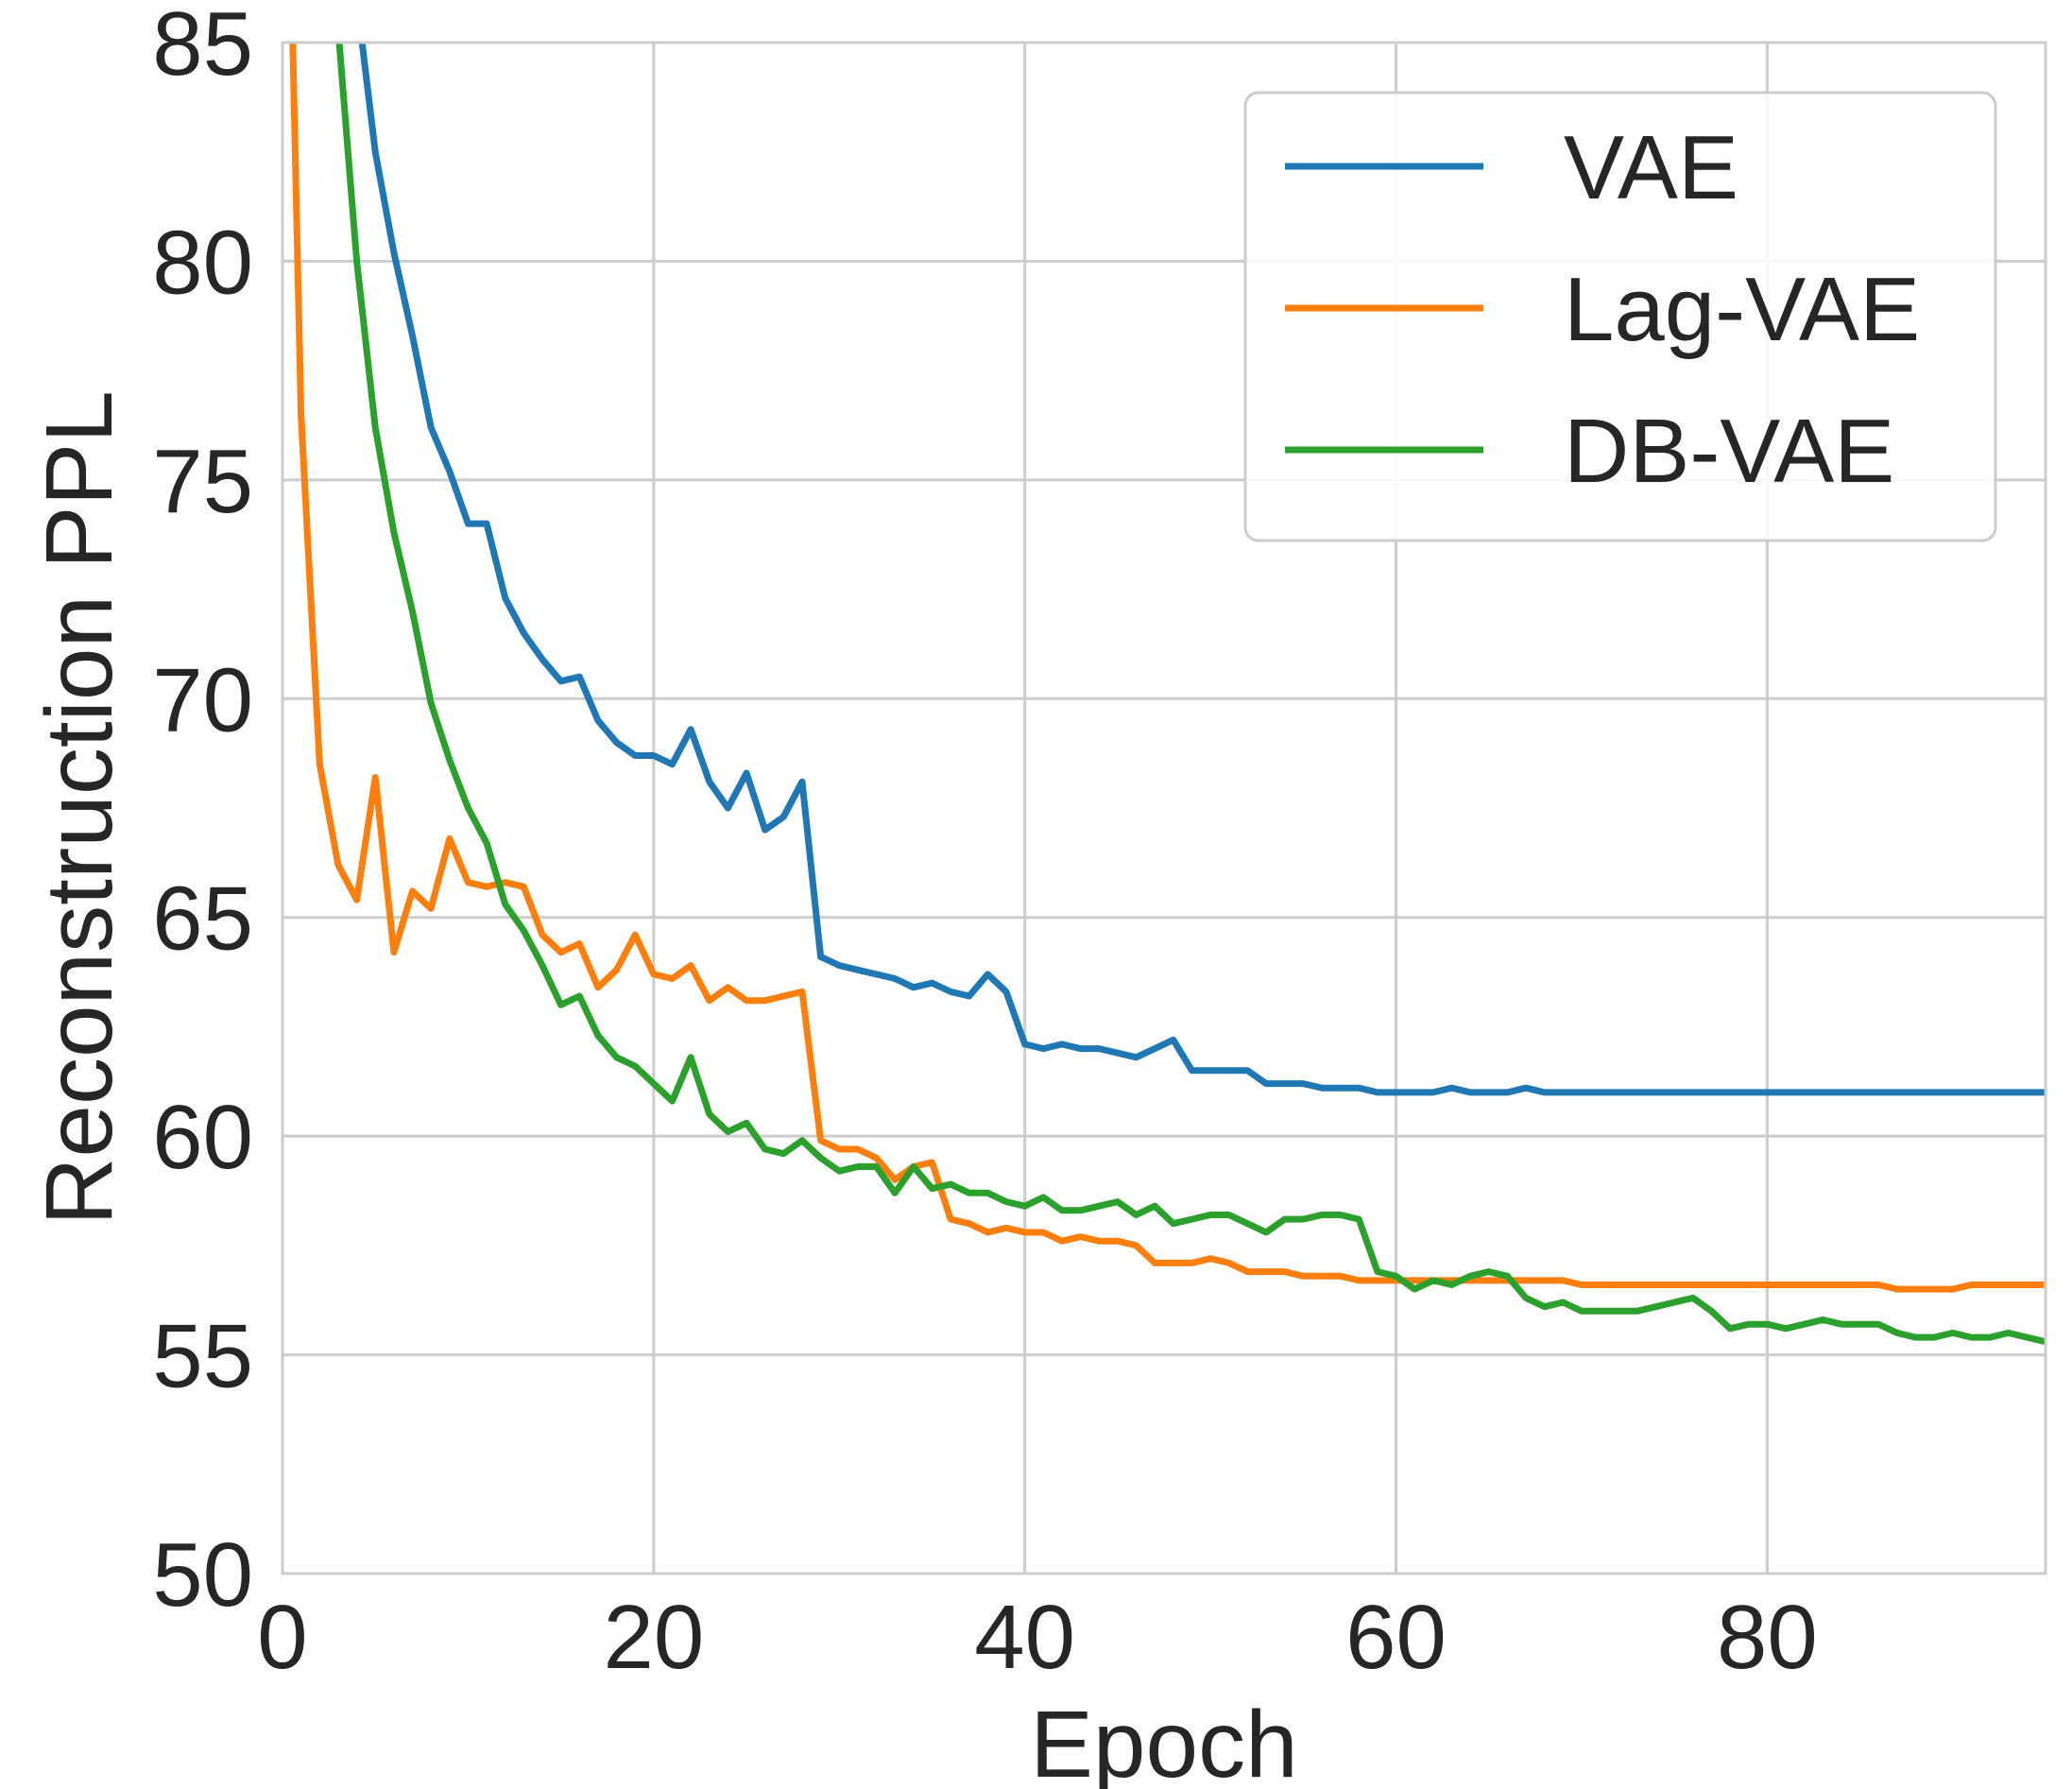 The height and width of the screenshot is (1789, 2072). What do you see at coordinates (202, 813) in the screenshot?
I see `y-tick-labels: 50 55 60 65 70 75 80 85` at bounding box center [202, 813].